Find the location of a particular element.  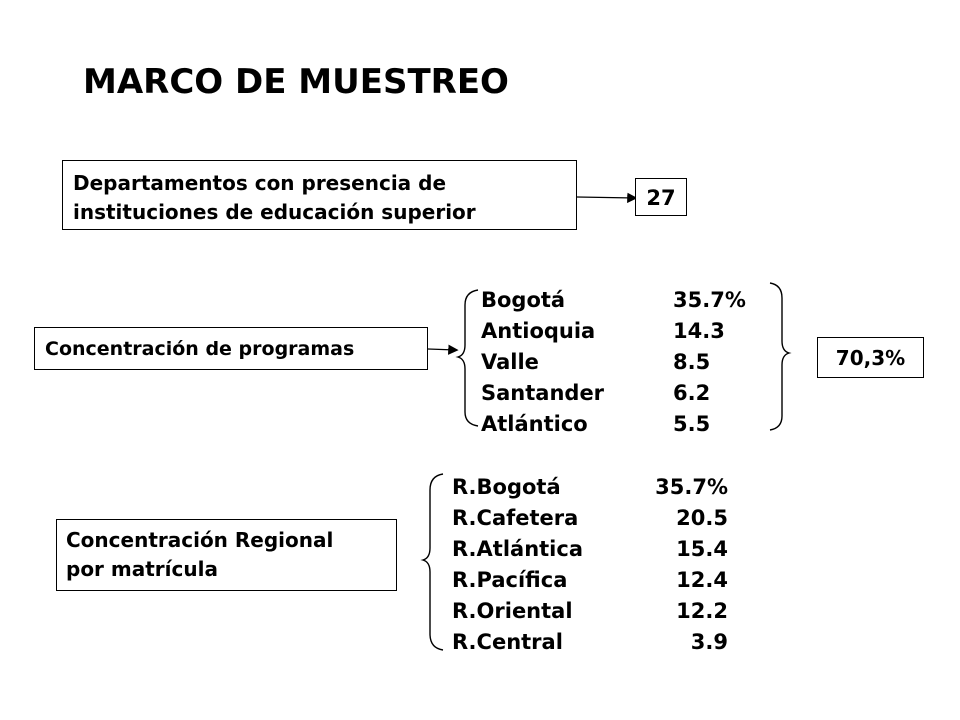

department-name: Valle is located at coordinates (510, 362).